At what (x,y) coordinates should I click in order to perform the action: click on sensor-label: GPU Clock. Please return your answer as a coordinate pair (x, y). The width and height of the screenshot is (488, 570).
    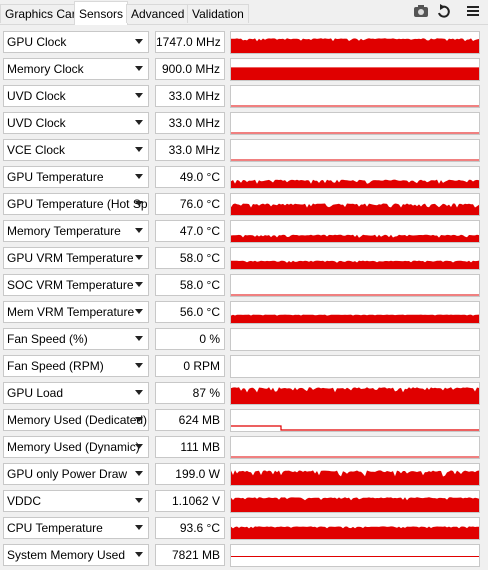
    Looking at the image, I should click on (37, 42).